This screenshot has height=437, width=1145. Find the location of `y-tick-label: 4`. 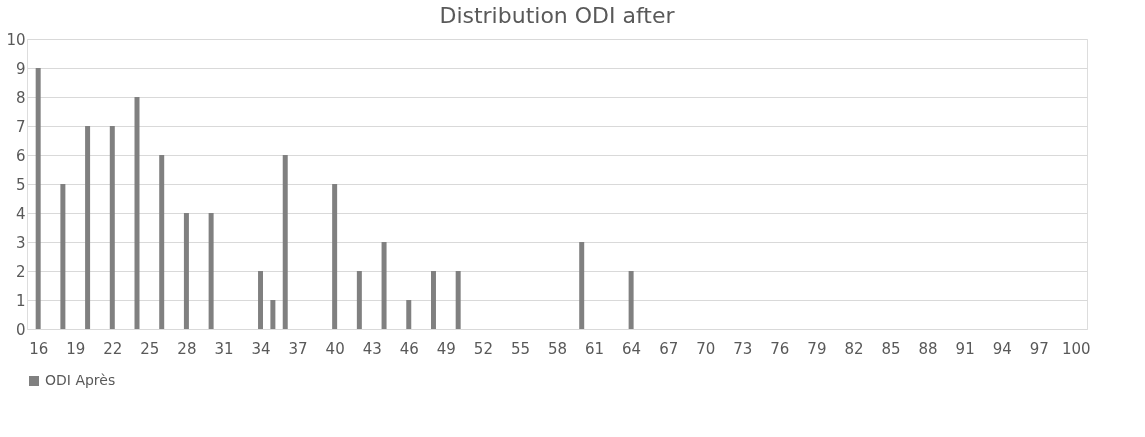

y-tick-label: 4 is located at coordinates (20, 213).